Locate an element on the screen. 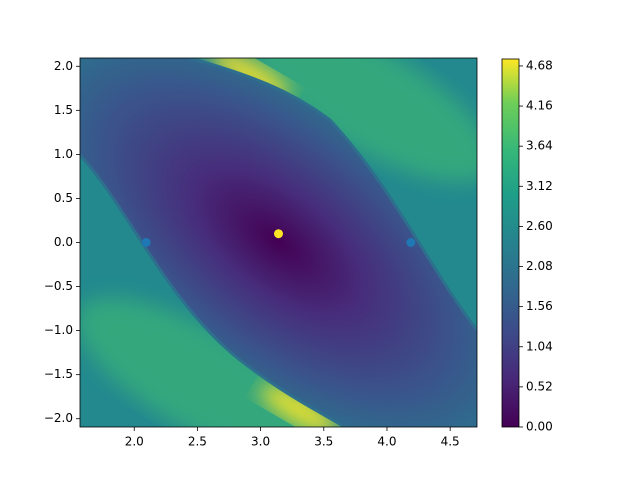  y-tick-label: −1.0 is located at coordinates (58, 330).